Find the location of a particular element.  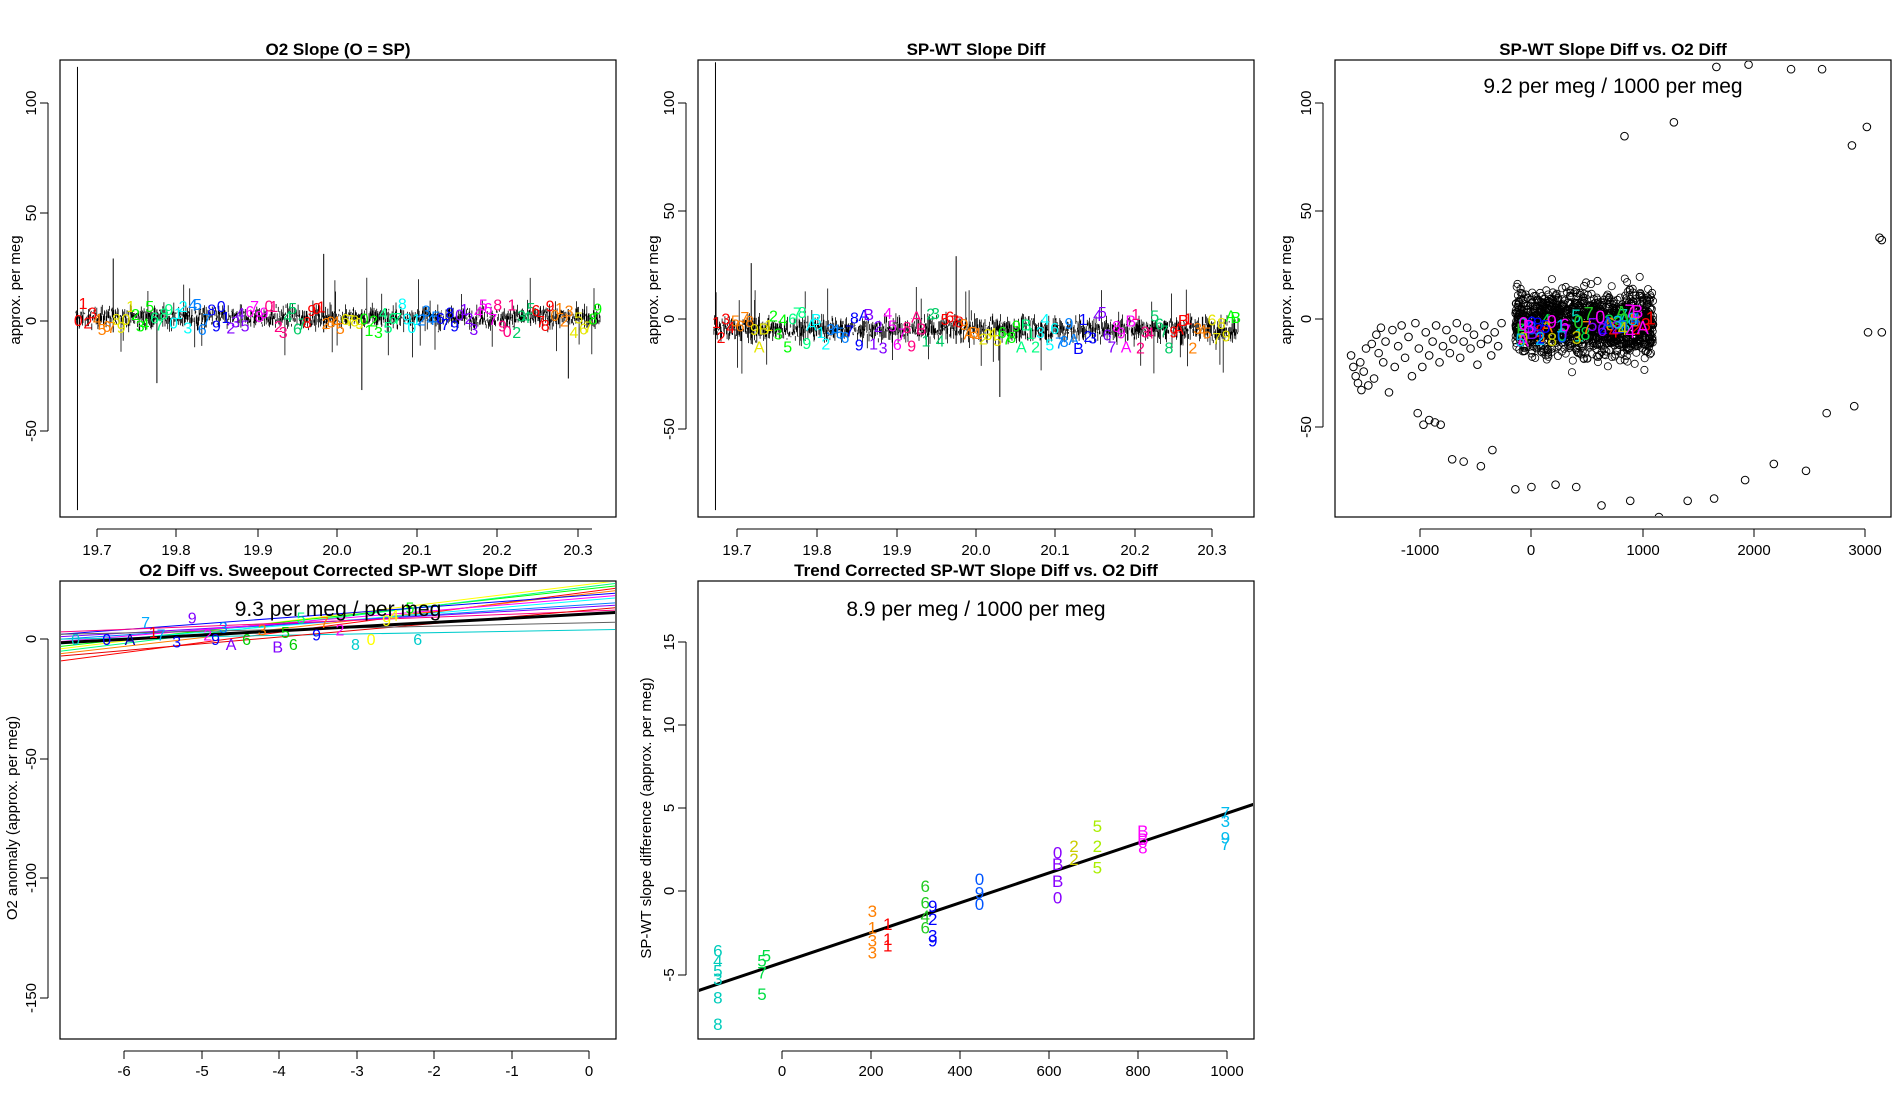

y-axis-label: SP-WT slope difference (approx. per meg) is located at coordinates (646, 817).